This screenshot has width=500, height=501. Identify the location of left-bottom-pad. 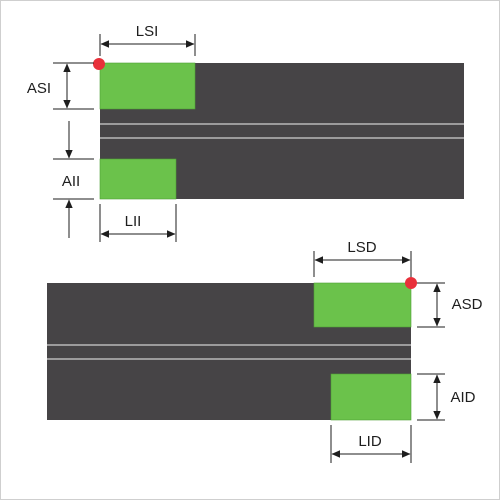
(138, 179).